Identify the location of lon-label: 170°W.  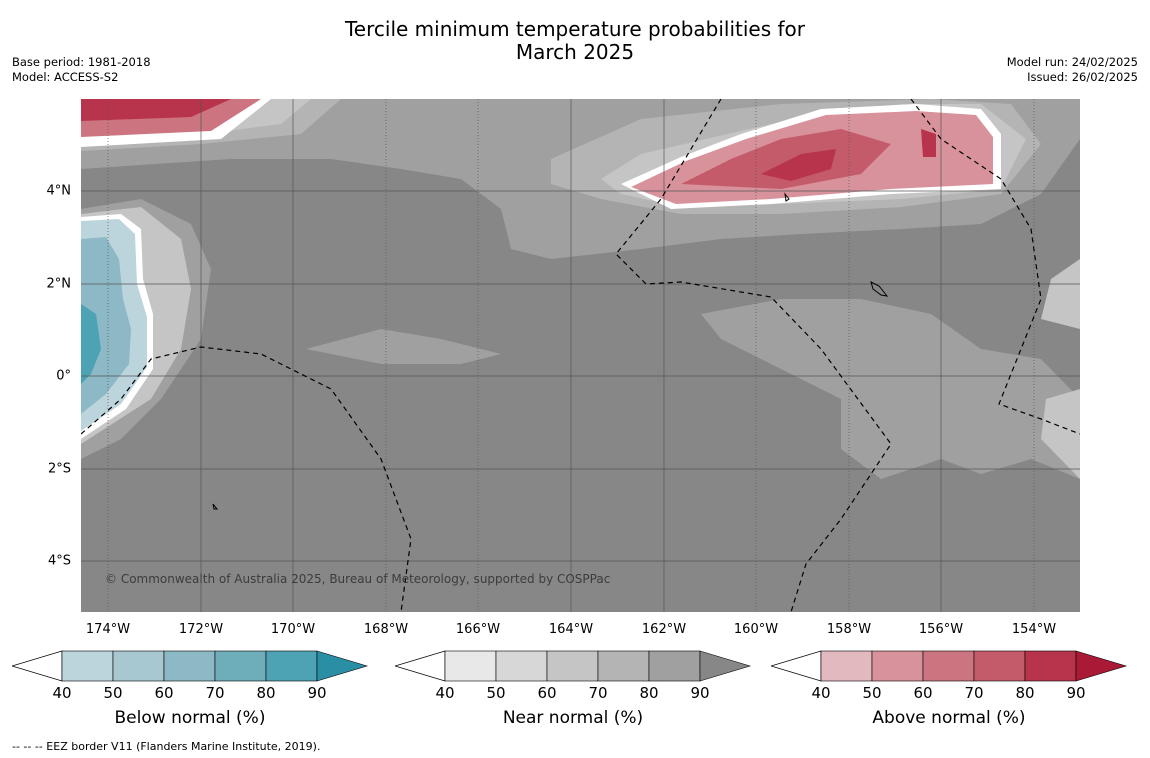
(293, 629).